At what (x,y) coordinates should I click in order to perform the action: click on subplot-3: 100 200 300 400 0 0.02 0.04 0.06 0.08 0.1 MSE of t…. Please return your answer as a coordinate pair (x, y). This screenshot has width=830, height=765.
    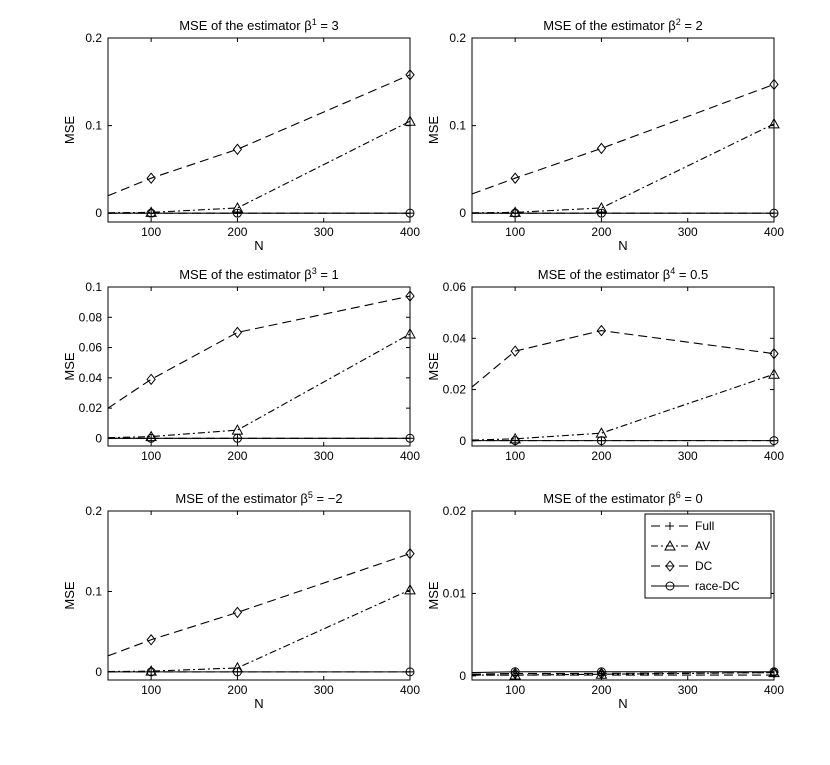
    Looking at the image, I should click on (241, 364).